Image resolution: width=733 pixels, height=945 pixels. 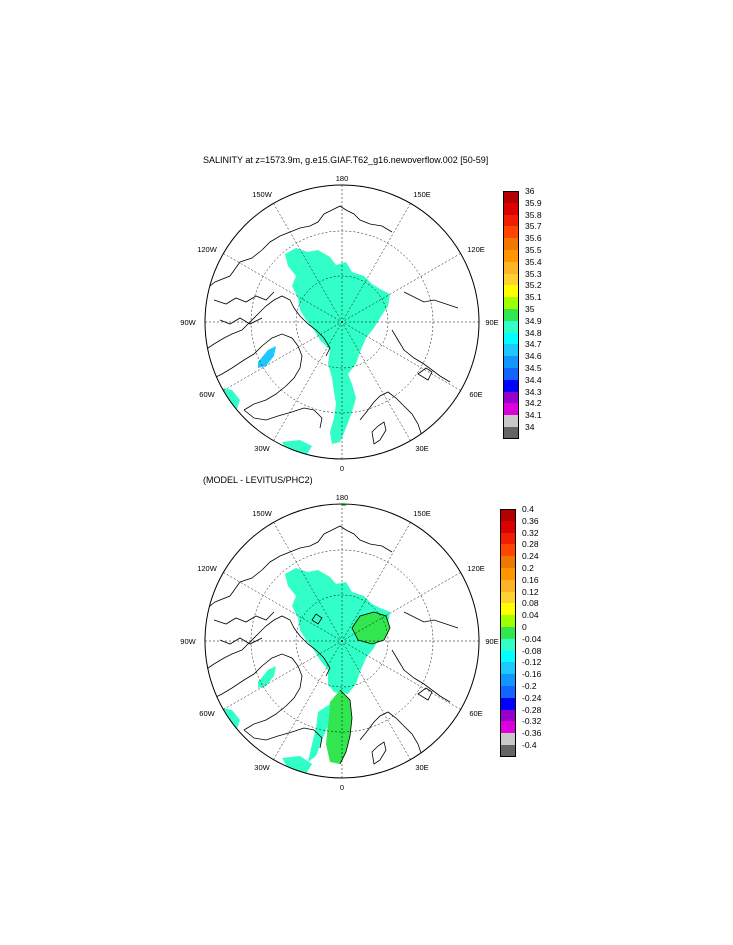 What do you see at coordinates (530, 556) in the screenshot?
I see `colorbar-difference-label: 0.24` at bounding box center [530, 556].